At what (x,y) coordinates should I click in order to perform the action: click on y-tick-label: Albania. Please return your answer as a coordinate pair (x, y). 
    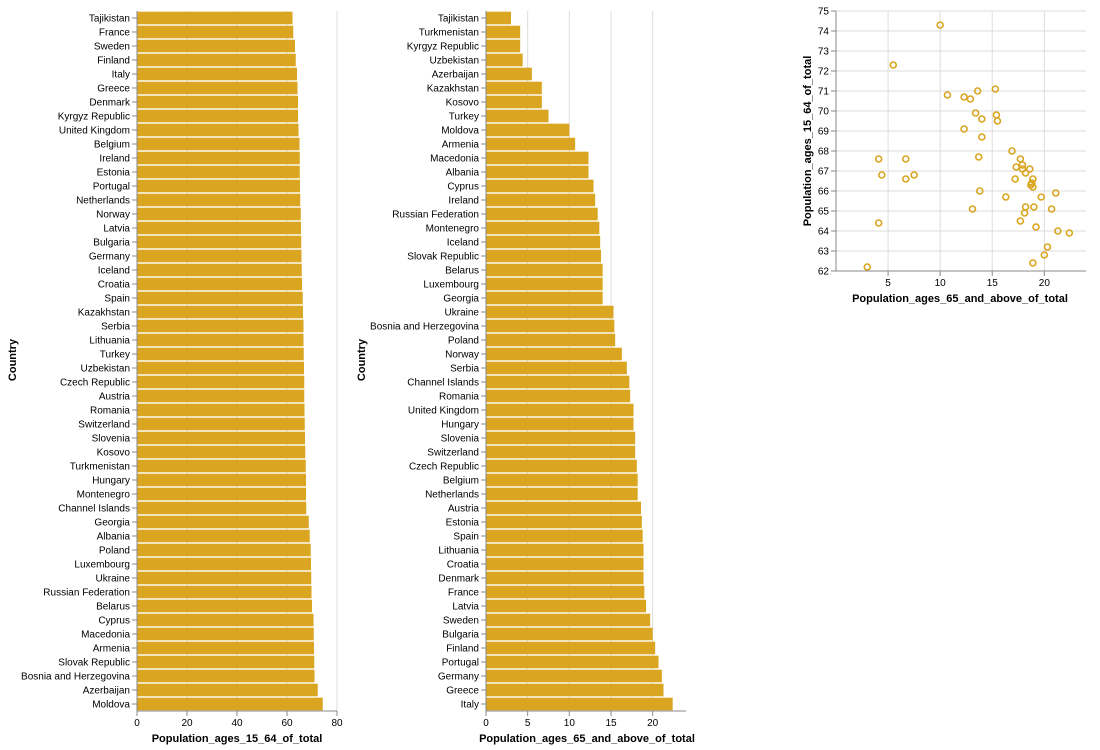
    Looking at the image, I should click on (463, 173).